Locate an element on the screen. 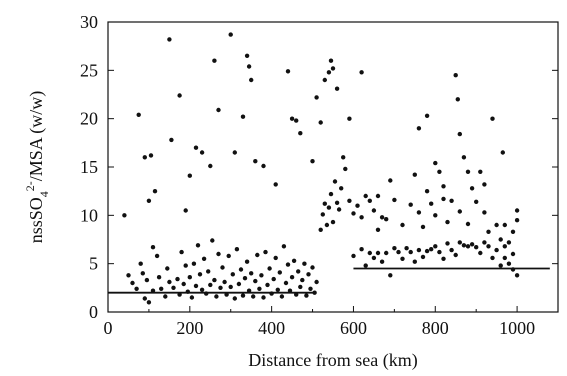 This screenshot has width=567, height=376. y-tick-label: 5 is located at coordinates (93, 264).